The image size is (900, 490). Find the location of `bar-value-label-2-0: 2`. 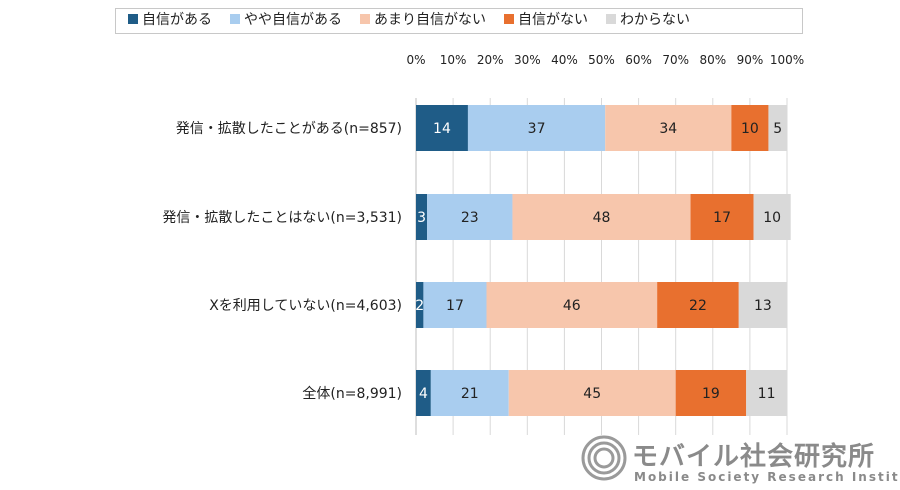

bar-value-label-2-0: 2 is located at coordinates (419, 306).